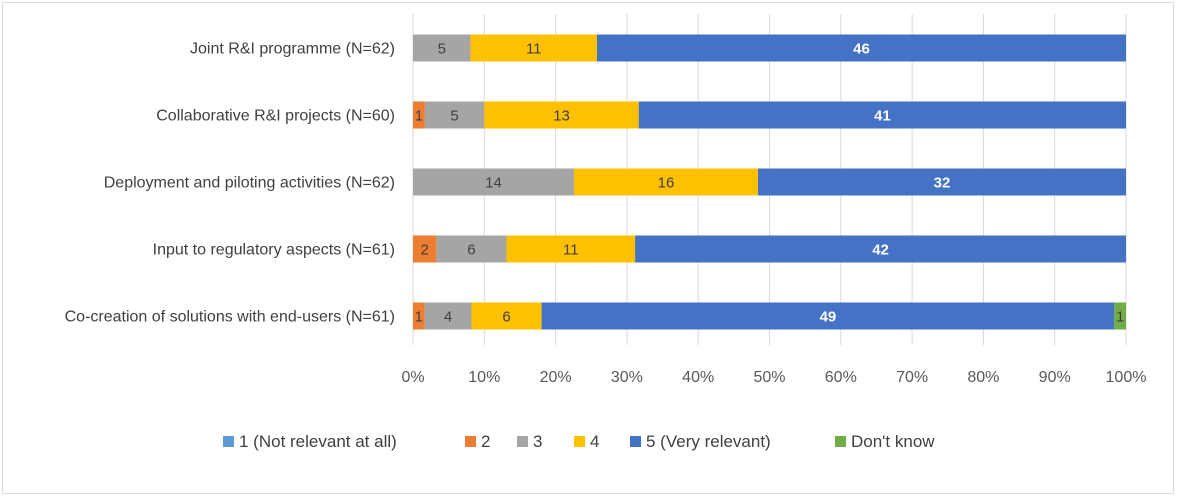 This screenshot has width=1177, height=497. Describe the element at coordinates (893, 441) in the screenshot. I see `legend-label: Don't know` at that location.